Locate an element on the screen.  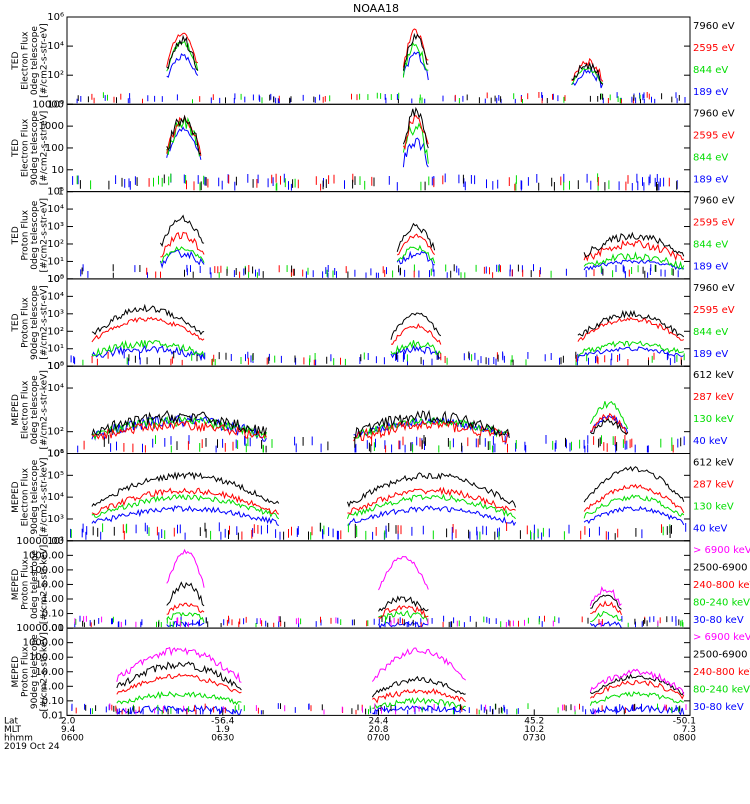
time-axis-value: 0700 is located at coordinates (378, 738).